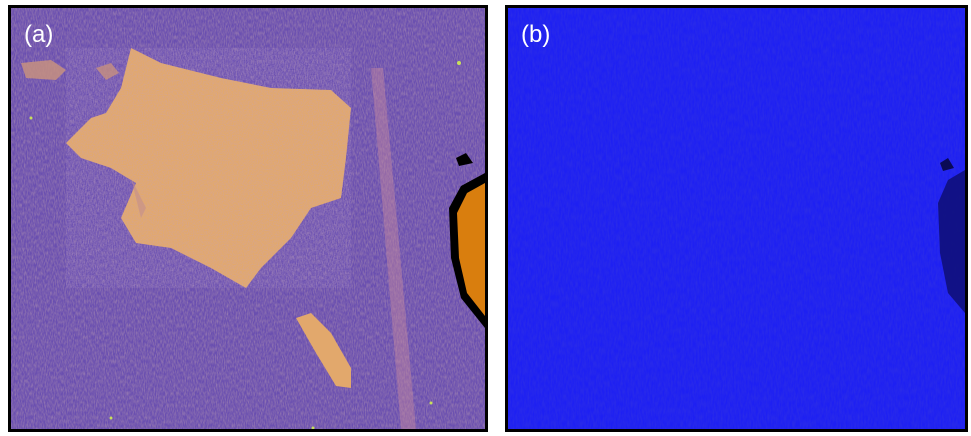  What do you see at coordinates (536, 34) in the screenshot?
I see `panel-label-b: (b)` at bounding box center [536, 34].